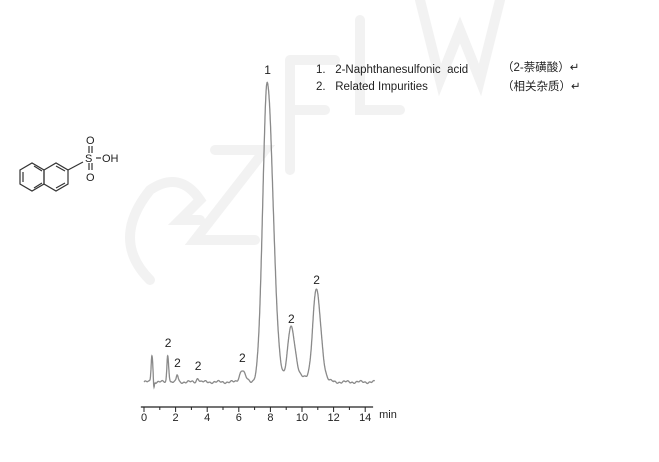  I want to click on hydroxyl: OH, so click(110, 159).